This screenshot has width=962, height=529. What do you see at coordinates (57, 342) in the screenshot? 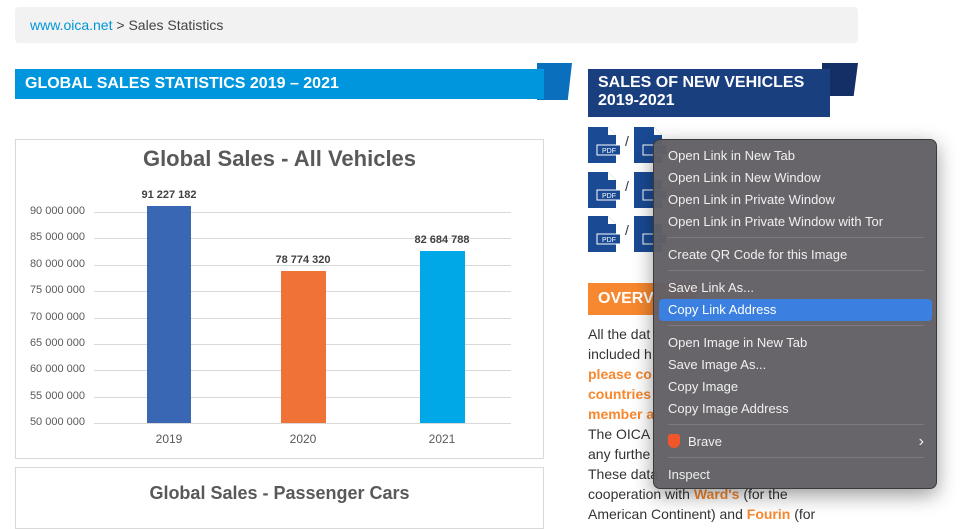
I see `y-tick-label: 65 000 000` at bounding box center [57, 342].